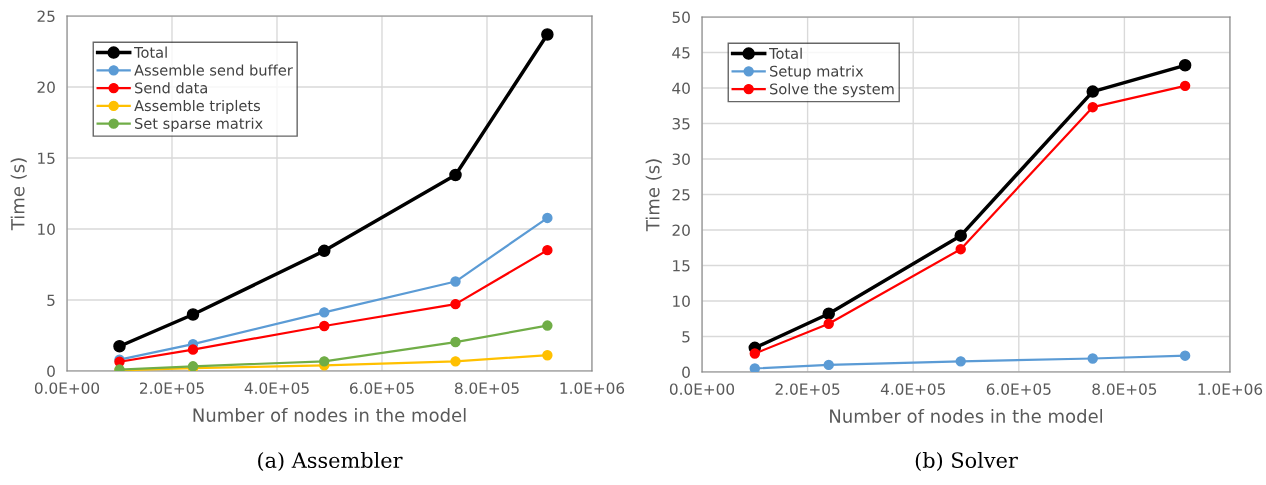 The image size is (1266, 485). What do you see at coordinates (681, 159) in the screenshot?
I see `y-tick-label: 30` at bounding box center [681, 159].